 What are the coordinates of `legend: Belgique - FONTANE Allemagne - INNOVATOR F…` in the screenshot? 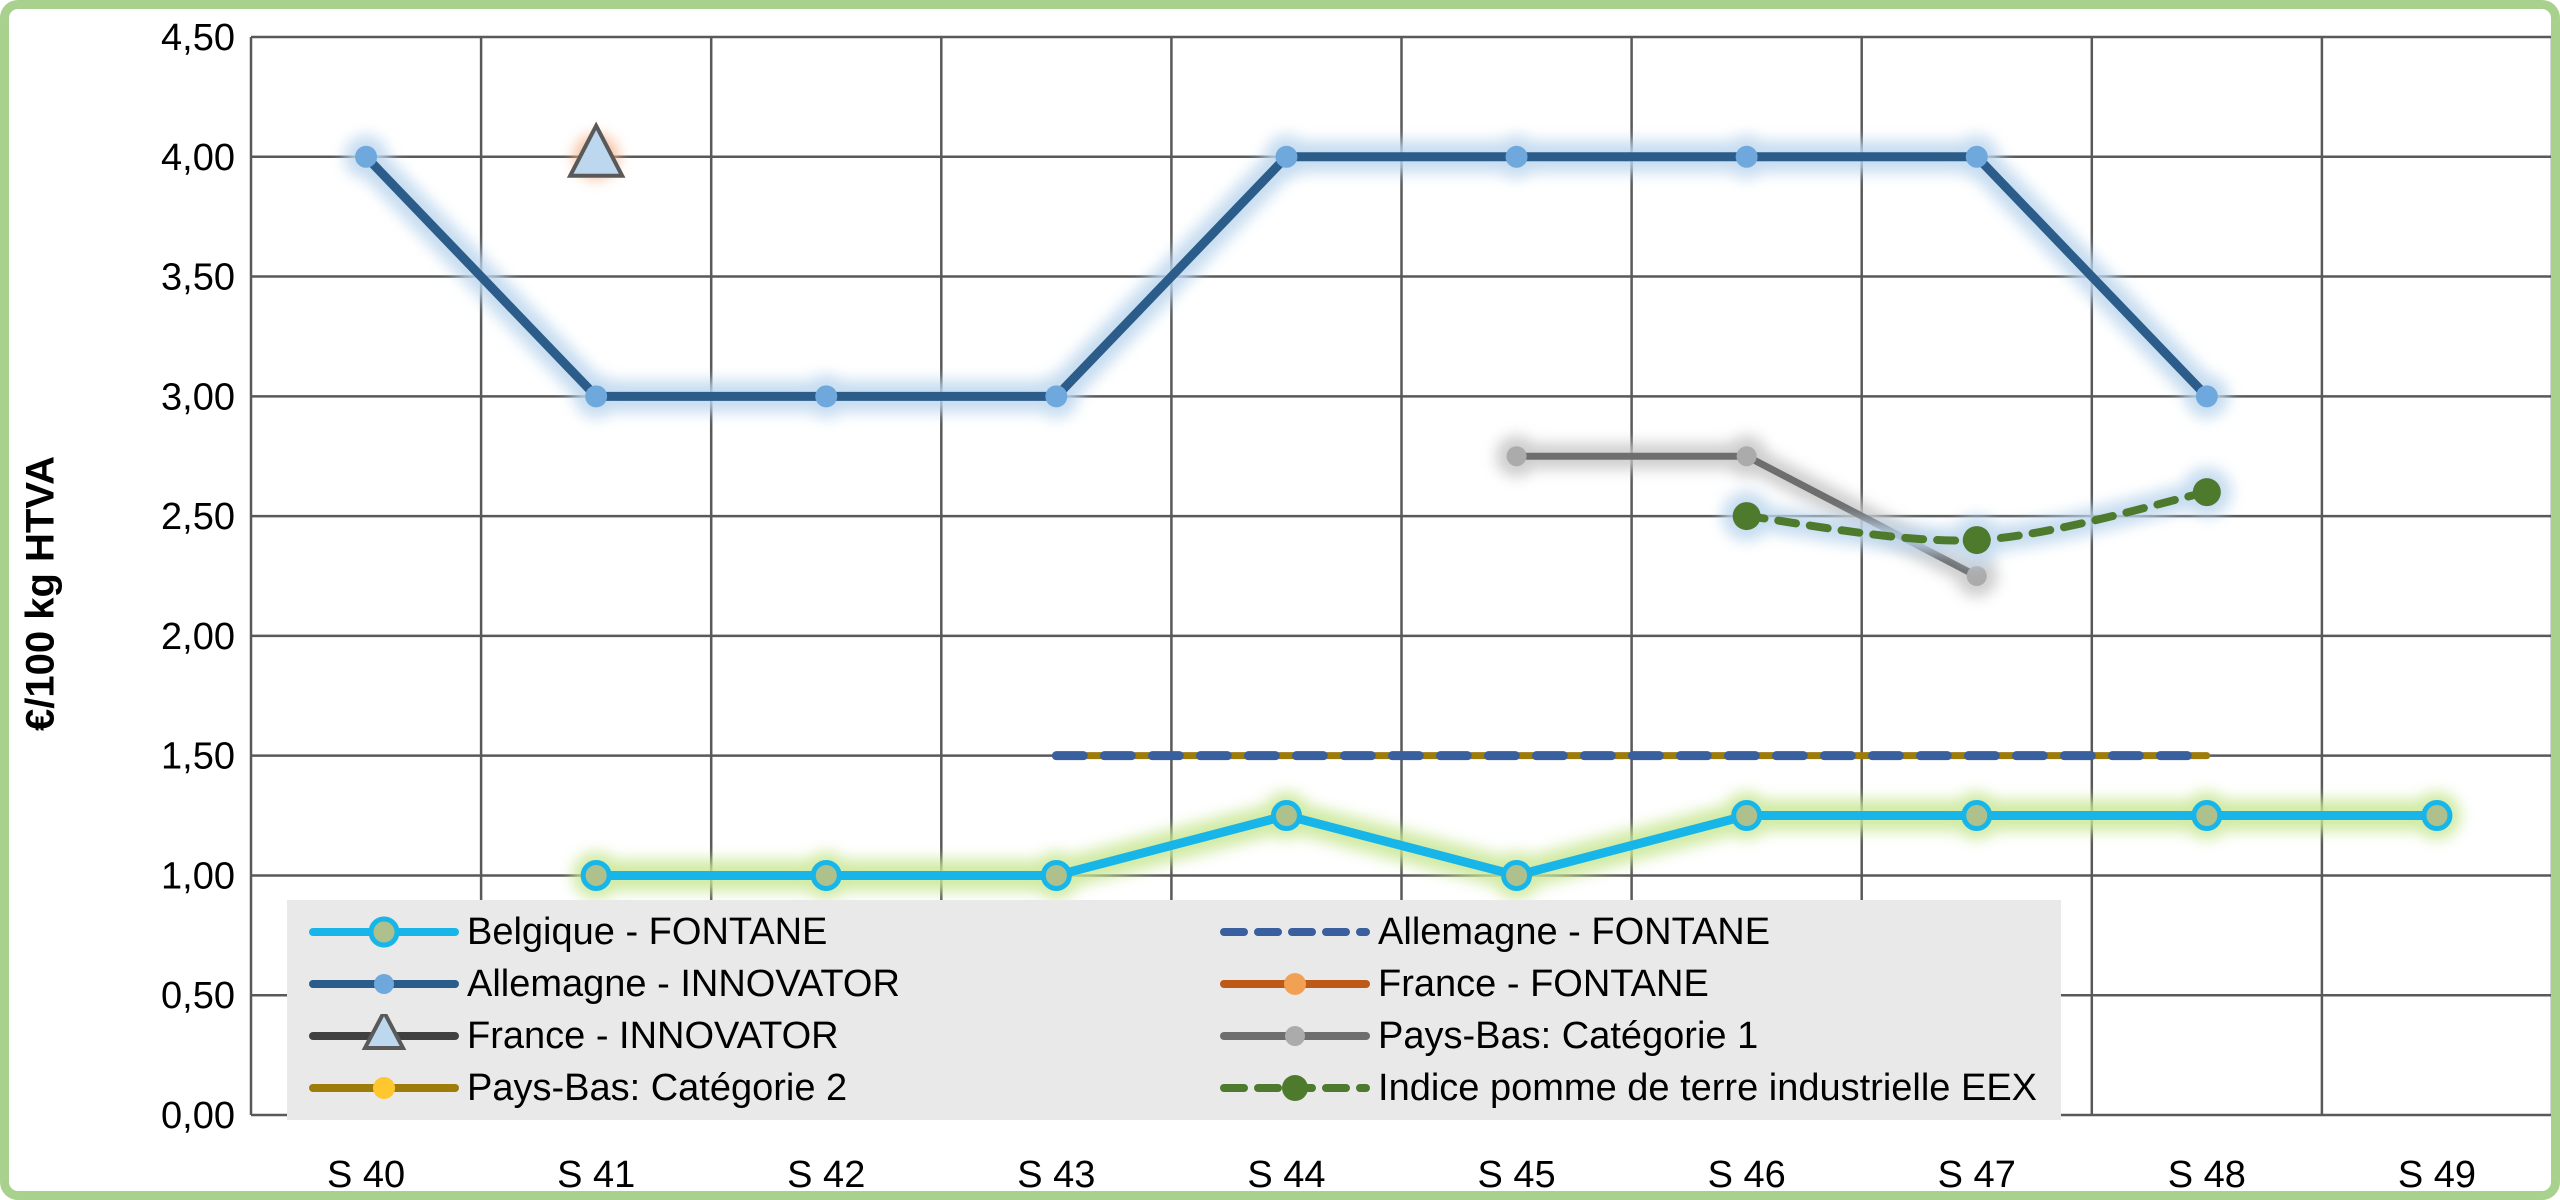 It's located at (1174, 1010).